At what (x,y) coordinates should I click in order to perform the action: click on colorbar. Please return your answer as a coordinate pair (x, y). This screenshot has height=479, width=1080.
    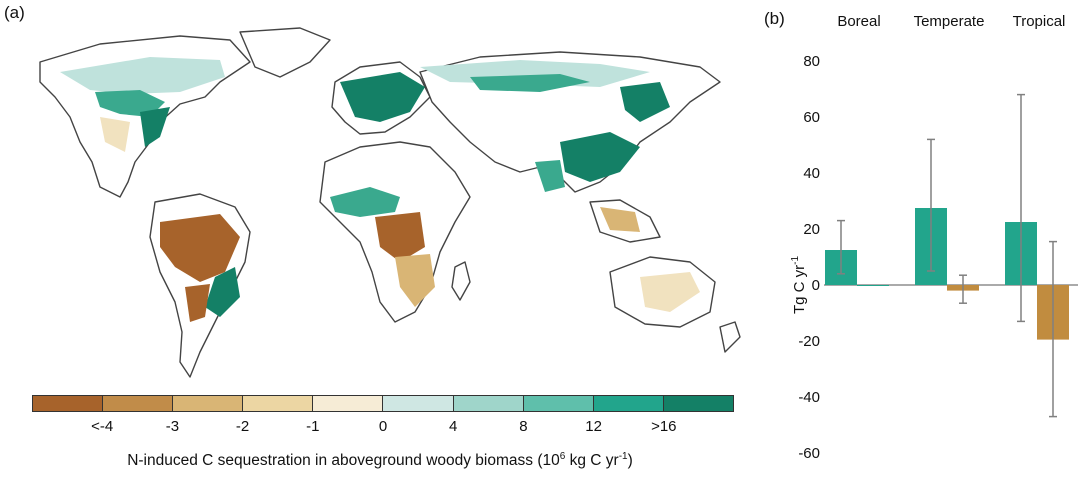
    Looking at the image, I should click on (383, 403).